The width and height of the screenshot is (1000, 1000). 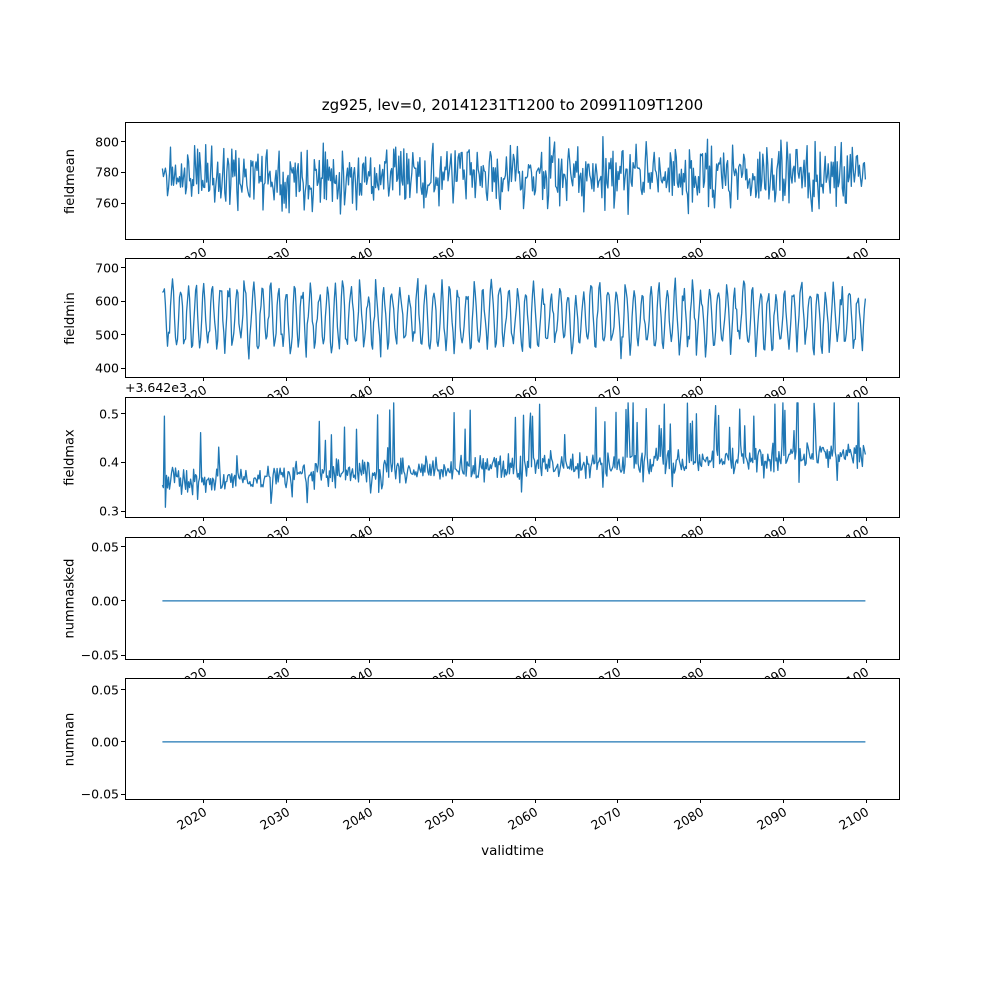 What do you see at coordinates (771, 818) in the screenshot?
I see `x-tick-label: 2090` at bounding box center [771, 818].